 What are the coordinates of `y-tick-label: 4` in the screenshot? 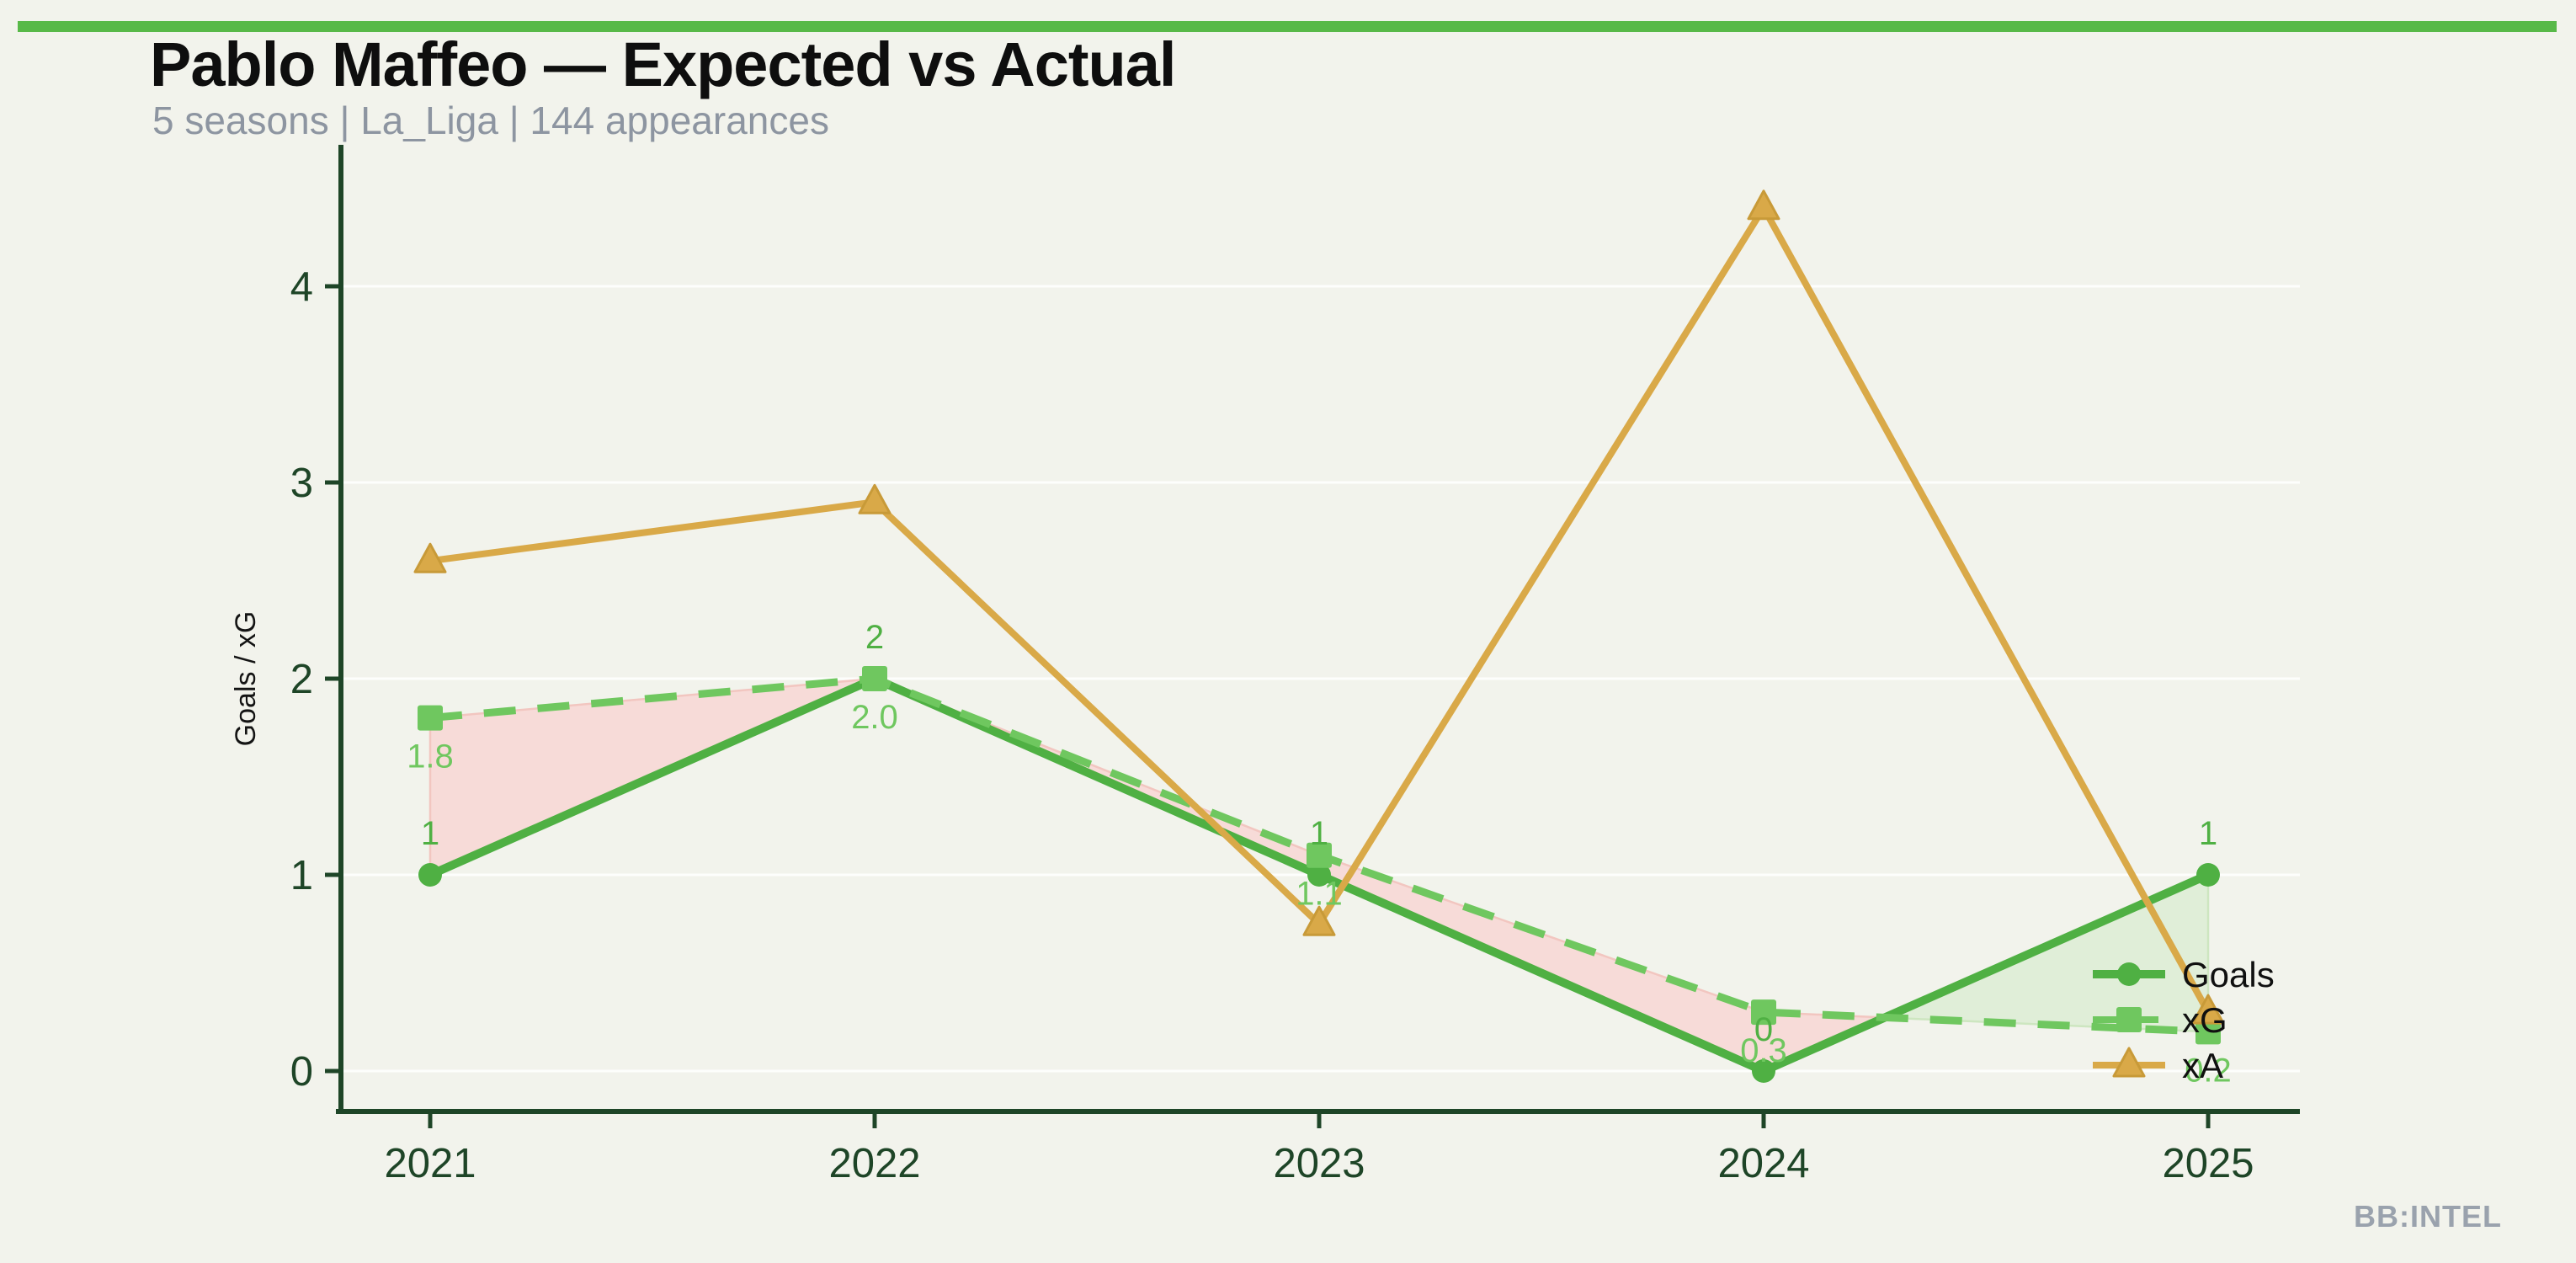 It's located at (301, 287).